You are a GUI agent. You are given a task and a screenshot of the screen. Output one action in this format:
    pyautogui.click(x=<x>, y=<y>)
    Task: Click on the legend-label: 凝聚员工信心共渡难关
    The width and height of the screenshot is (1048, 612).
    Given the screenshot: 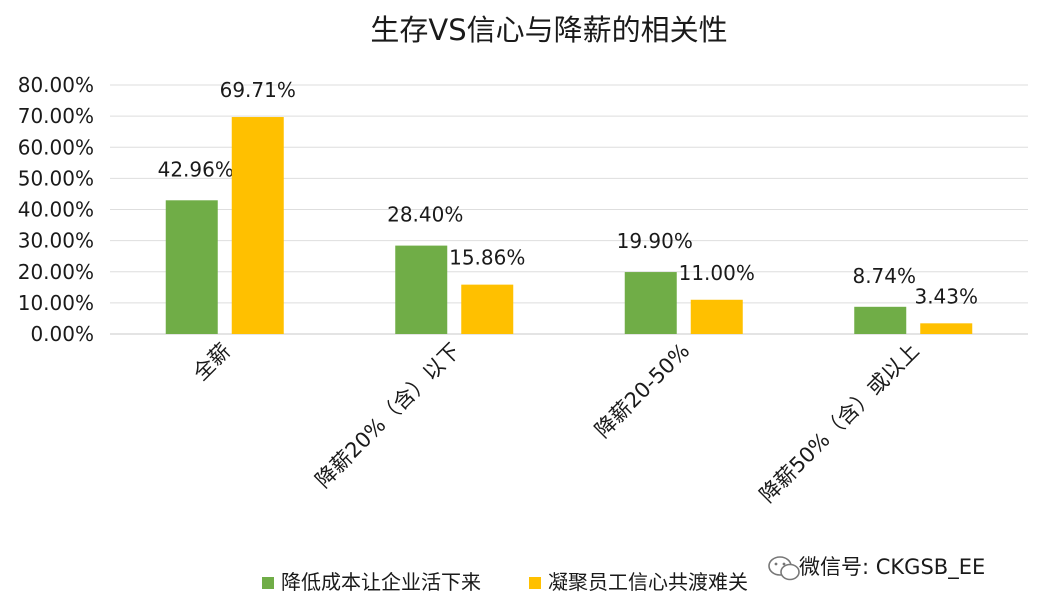 What is the action you would take?
    pyautogui.click(x=648, y=582)
    